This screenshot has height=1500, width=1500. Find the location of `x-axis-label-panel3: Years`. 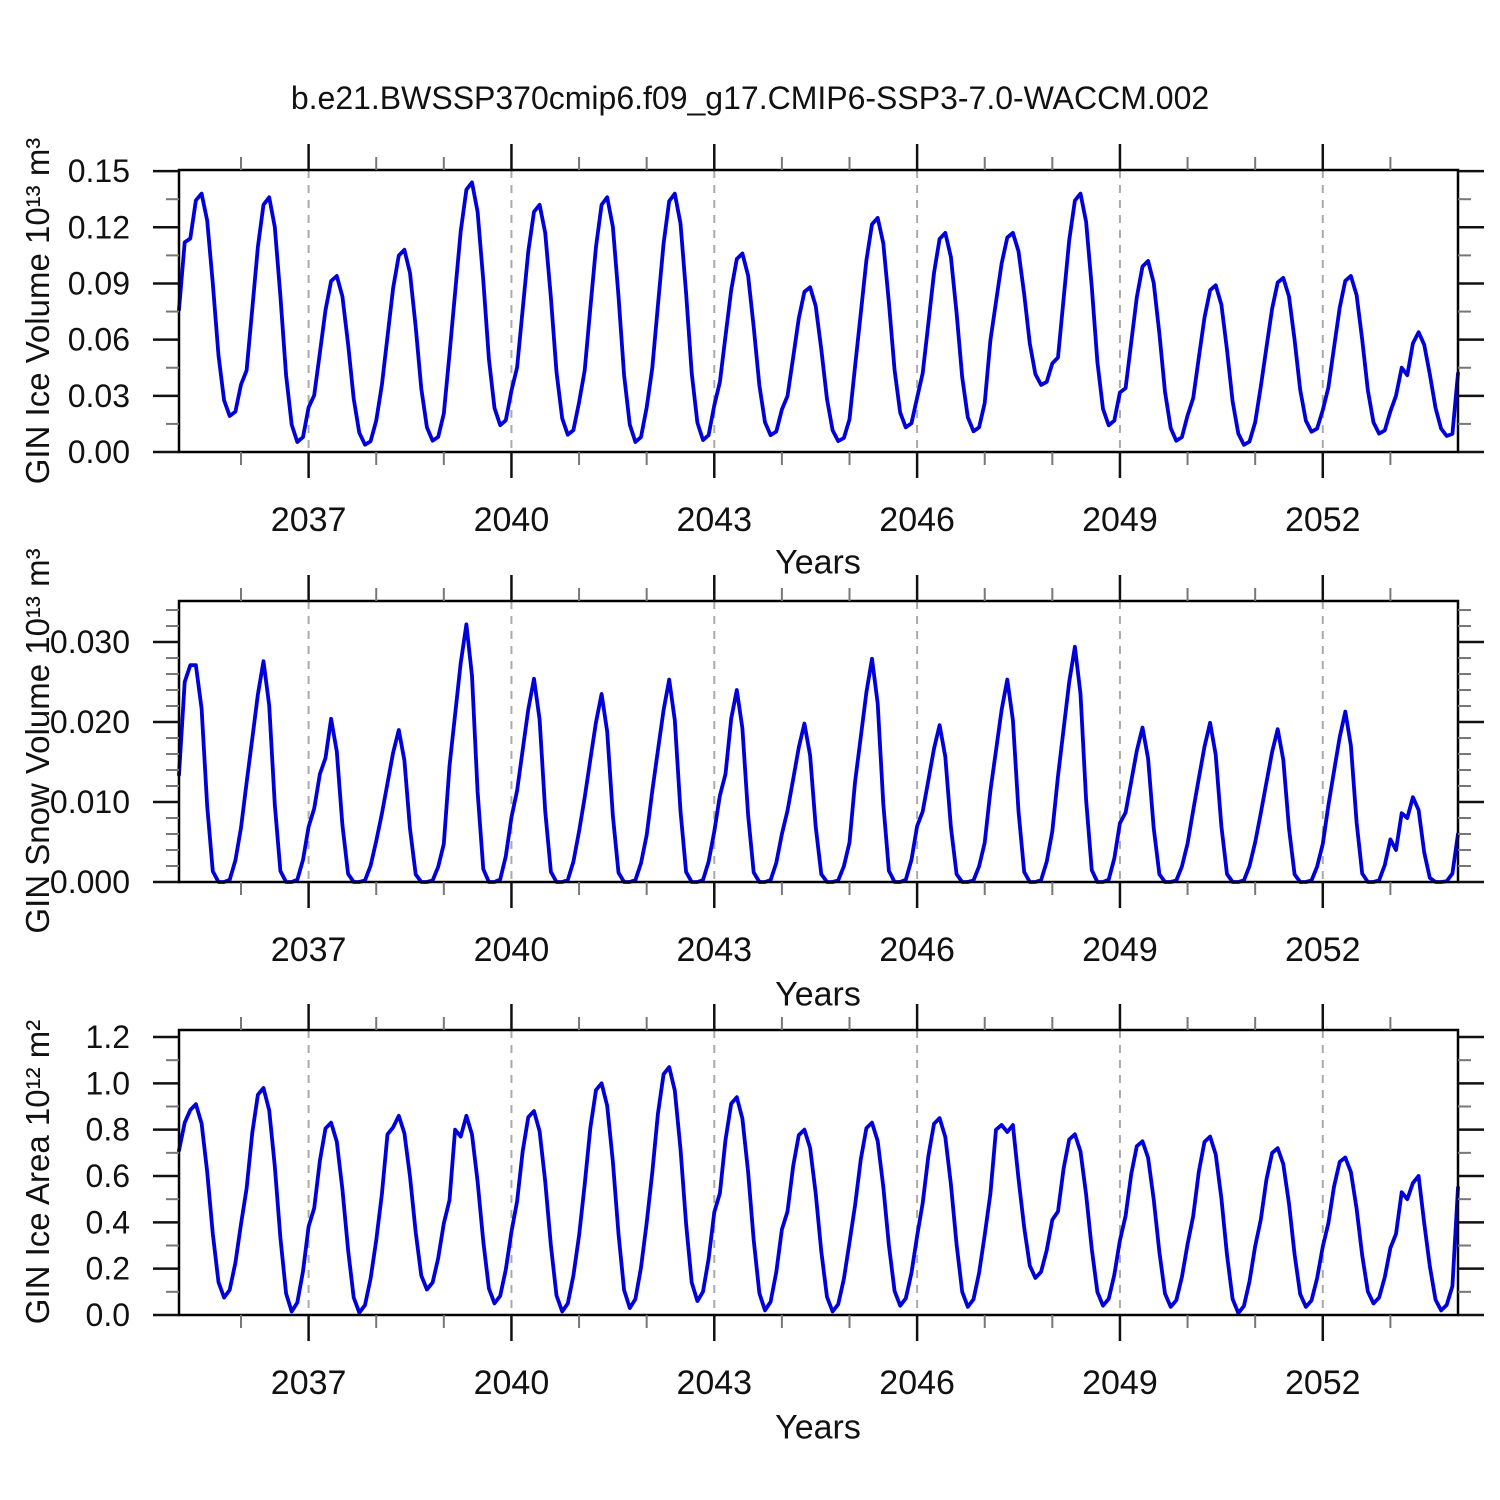

x-axis-label-panel3: Years is located at coordinates (818, 1427).